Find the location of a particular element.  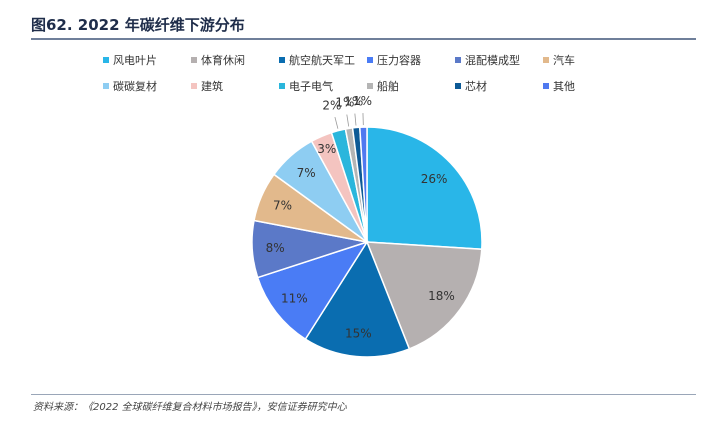

legend-label: 压力容器 is located at coordinates (399, 60).